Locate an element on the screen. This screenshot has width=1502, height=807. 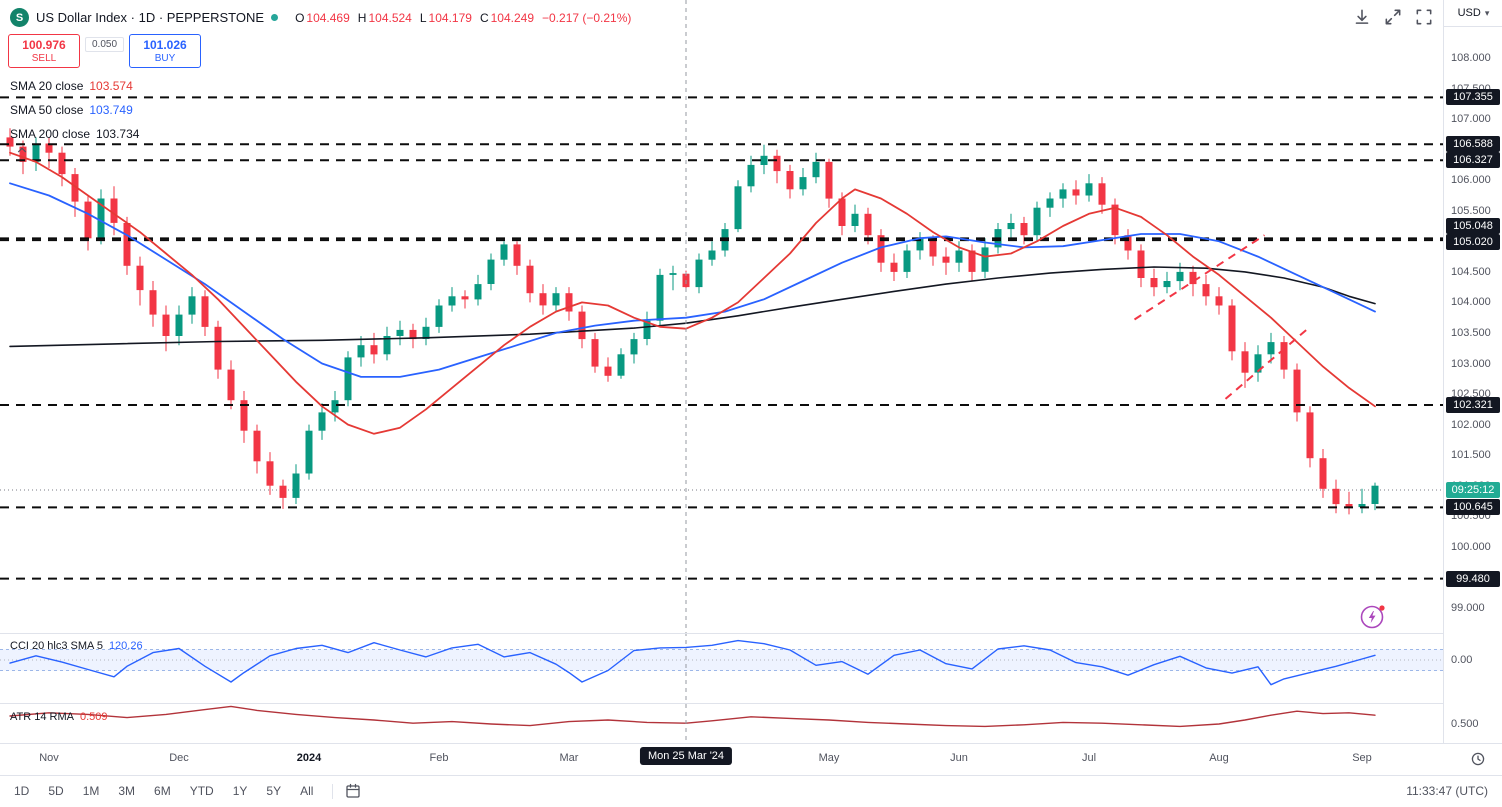
calendar-icon is located at coordinates (353, 791).